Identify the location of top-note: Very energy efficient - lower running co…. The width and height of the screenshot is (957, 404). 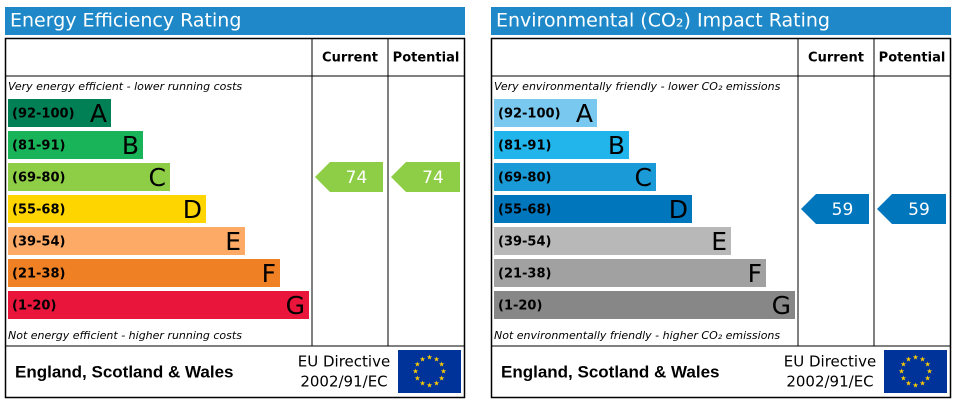
(125, 86).